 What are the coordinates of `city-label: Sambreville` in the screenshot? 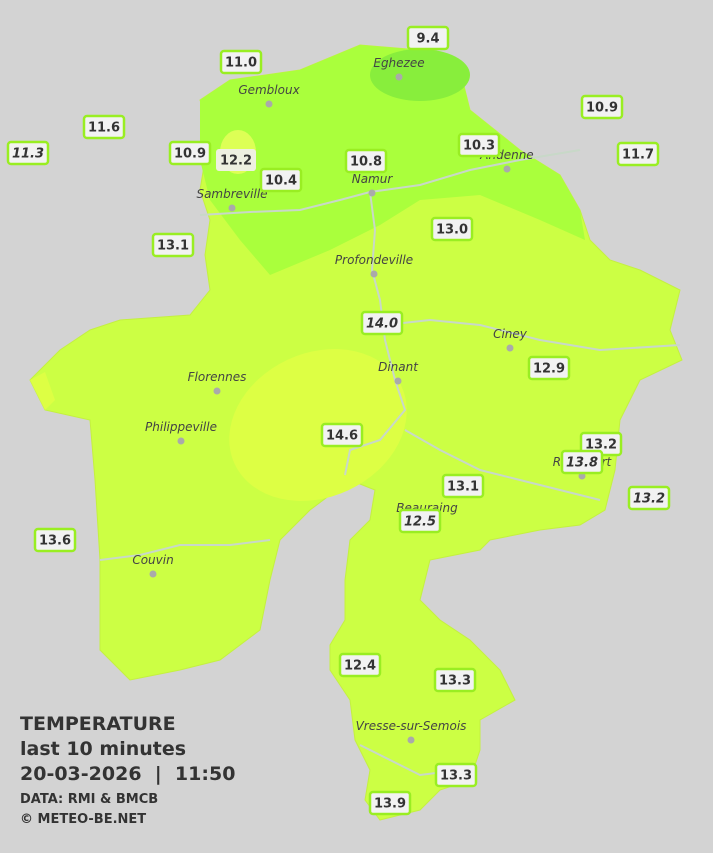 It's located at (231, 194).